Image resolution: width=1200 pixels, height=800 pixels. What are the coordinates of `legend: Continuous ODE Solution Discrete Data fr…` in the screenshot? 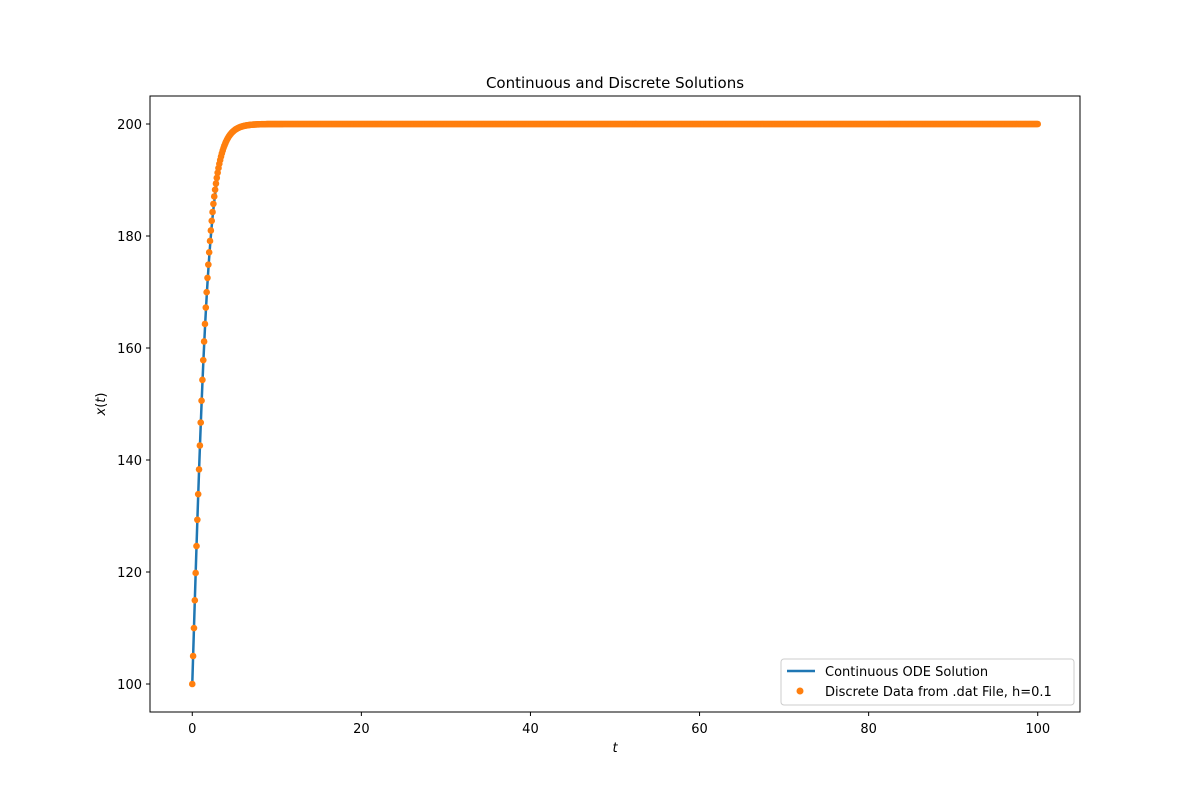 It's located at (927, 682).